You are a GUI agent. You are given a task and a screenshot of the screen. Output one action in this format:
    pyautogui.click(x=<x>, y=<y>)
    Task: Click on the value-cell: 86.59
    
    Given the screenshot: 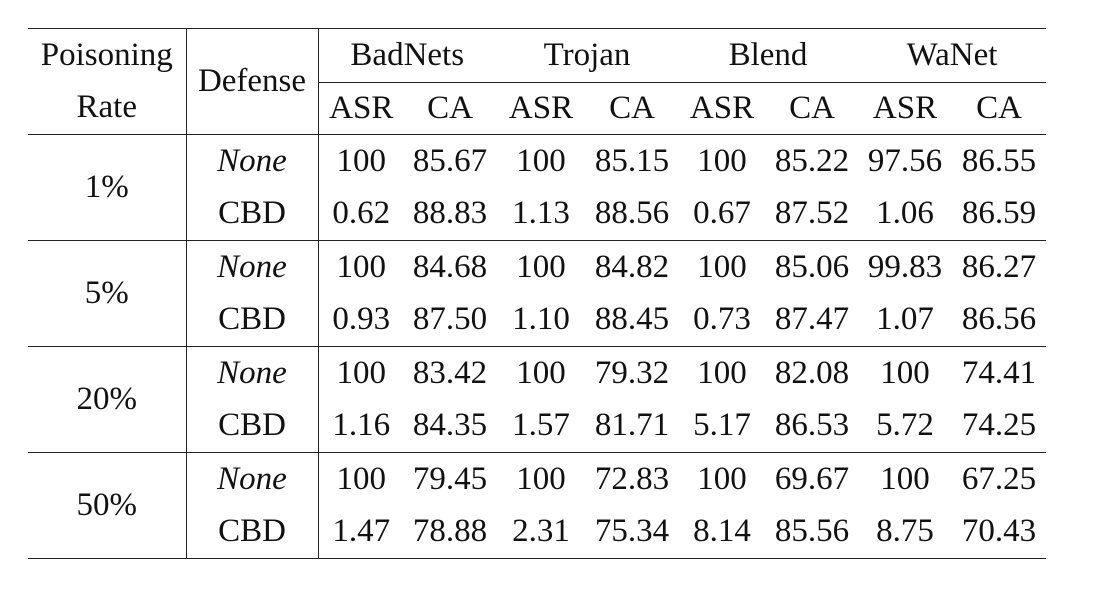 What is the action you would take?
    pyautogui.click(x=999, y=213)
    